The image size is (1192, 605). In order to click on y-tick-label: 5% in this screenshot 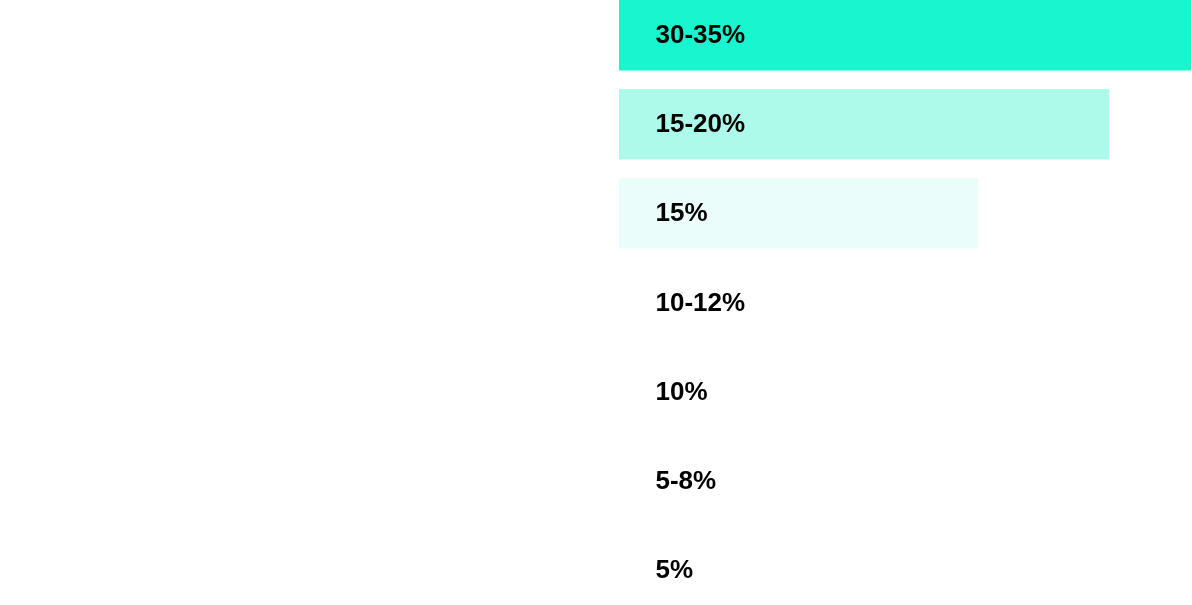, I will do `click(674, 568)`.